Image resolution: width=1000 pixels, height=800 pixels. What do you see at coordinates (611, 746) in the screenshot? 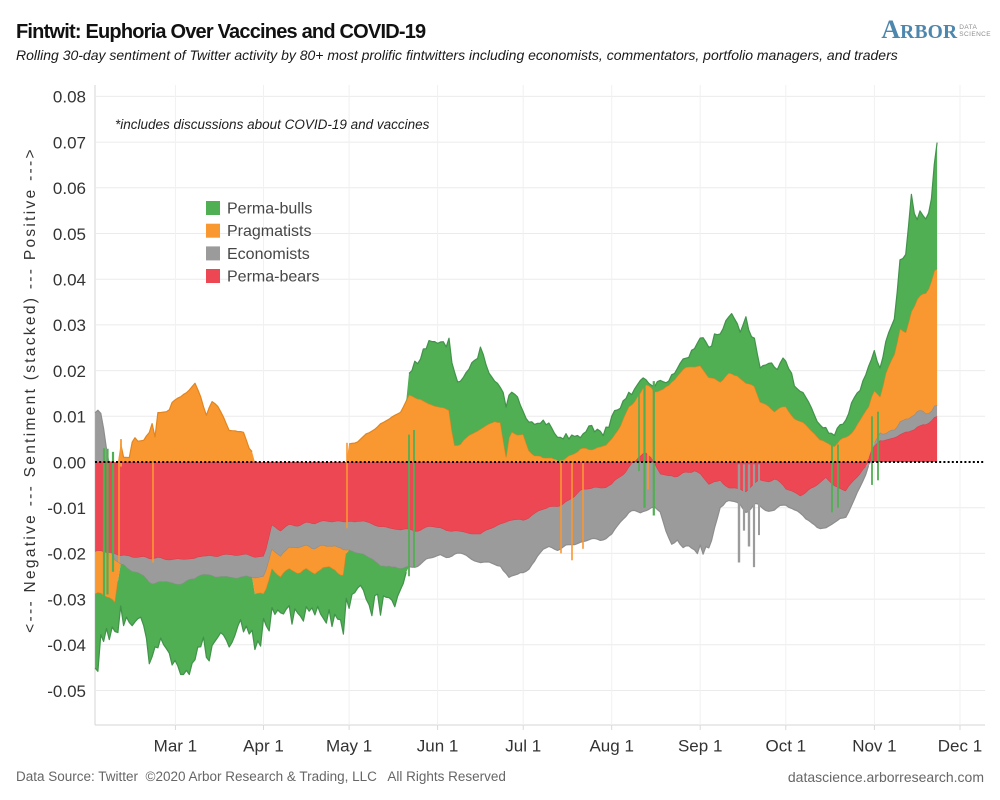
I see `svg-text: Aug 1` at bounding box center [611, 746].